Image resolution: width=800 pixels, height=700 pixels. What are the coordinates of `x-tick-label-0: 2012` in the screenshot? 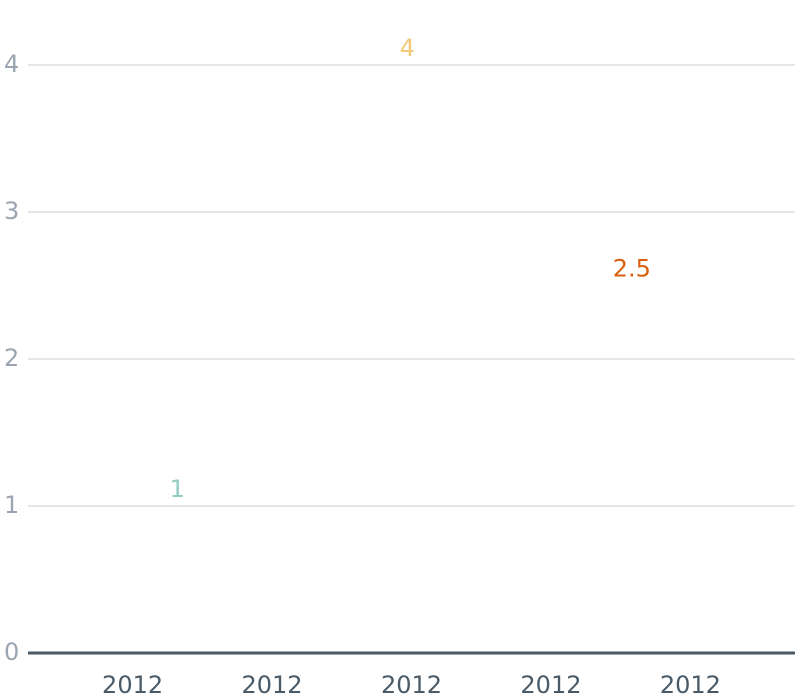 It's located at (132, 685).